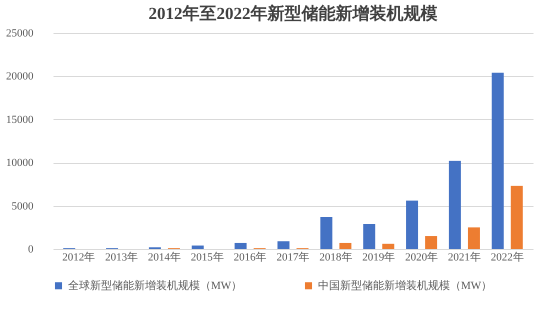  I want to click on y-tick-label: 15000, so click(20, 120).